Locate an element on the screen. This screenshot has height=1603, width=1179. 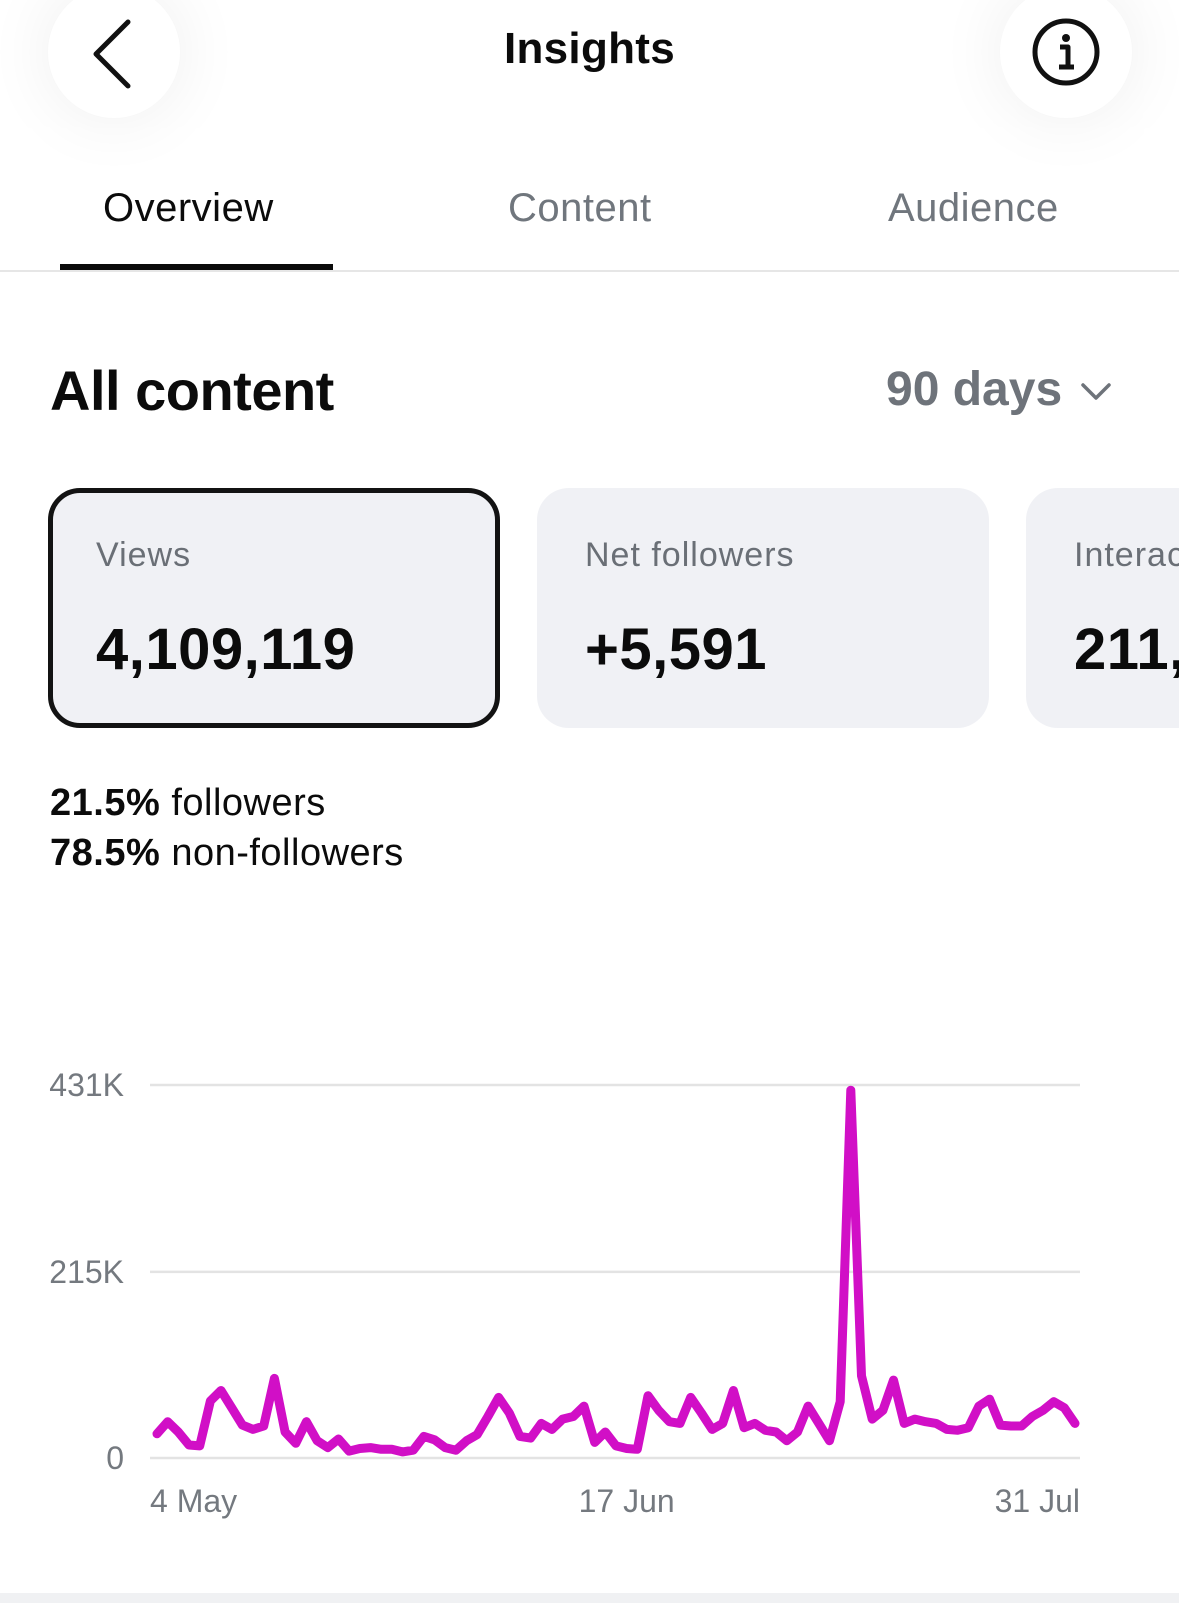
bottom-divider is located at coordinates (589, 1598).